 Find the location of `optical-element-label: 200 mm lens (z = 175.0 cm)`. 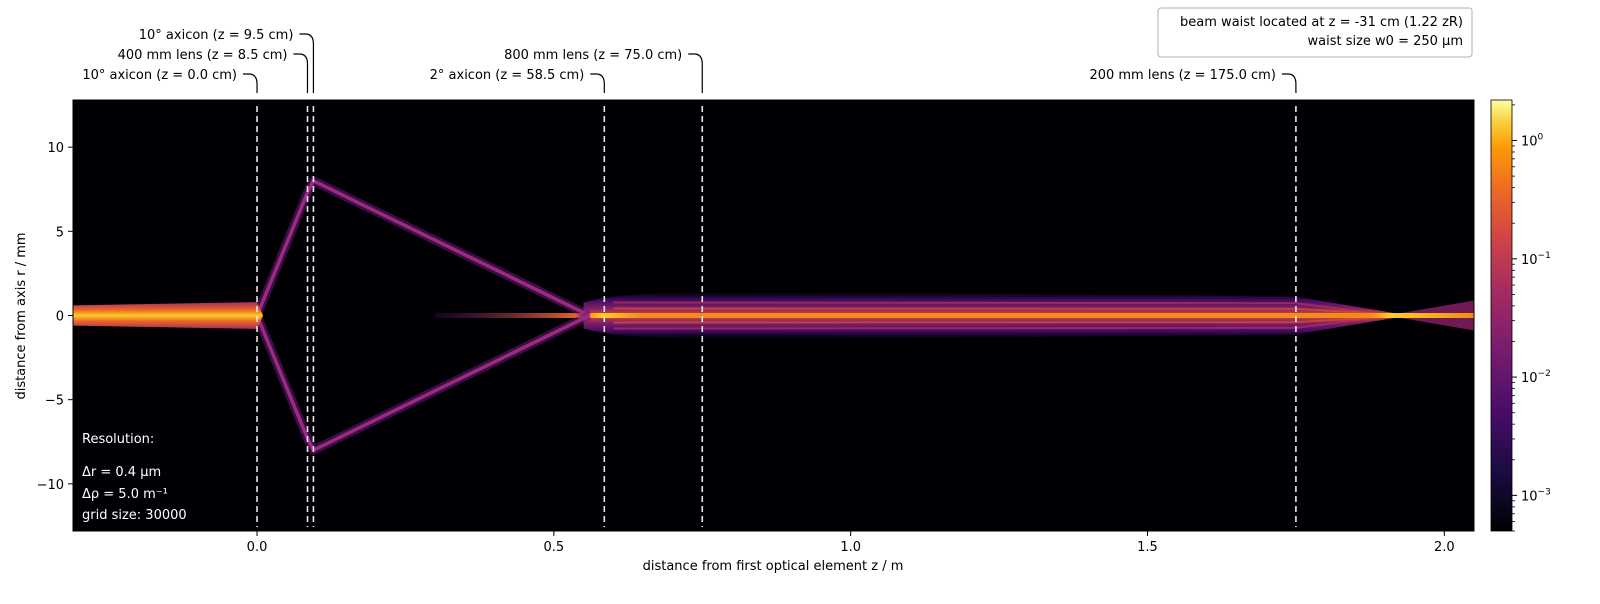

optical-element-label: 200 mm lens (z = 175.0 cm) is located at coordinates (1182, 75).